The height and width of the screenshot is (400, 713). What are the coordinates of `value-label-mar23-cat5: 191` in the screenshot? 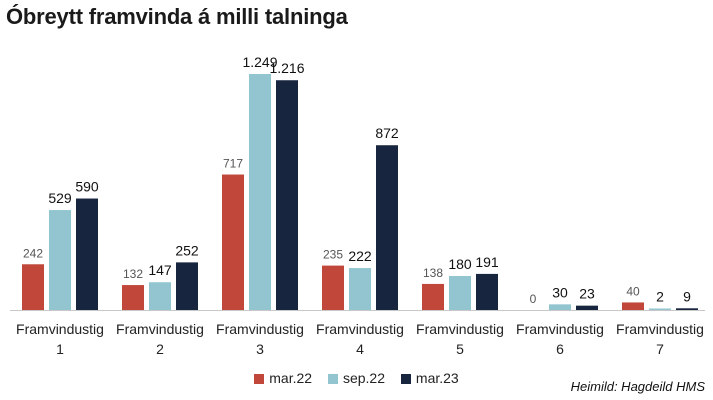 It's located at (487, 262).